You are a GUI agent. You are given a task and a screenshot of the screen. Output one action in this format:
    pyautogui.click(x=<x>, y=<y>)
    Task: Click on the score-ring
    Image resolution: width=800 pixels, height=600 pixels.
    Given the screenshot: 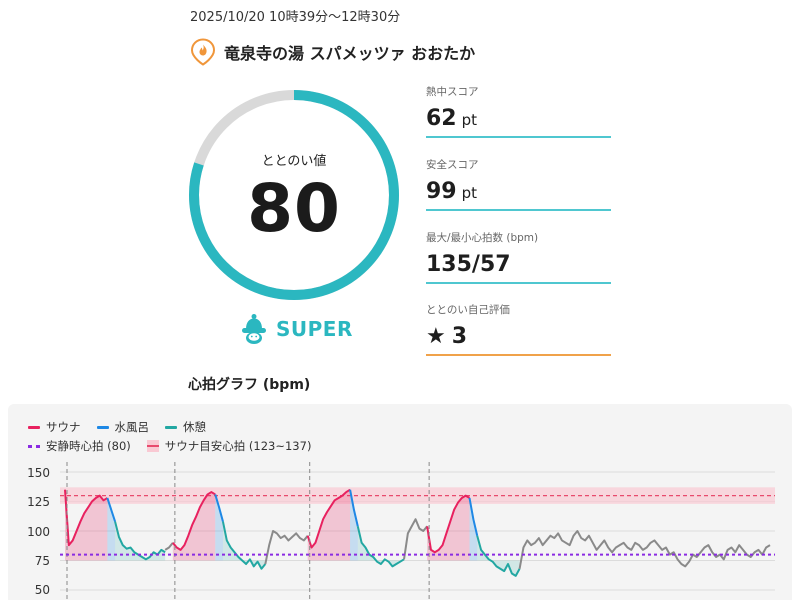 What is the action you would take?
    pyautogui.click(x=294, y=195)
    